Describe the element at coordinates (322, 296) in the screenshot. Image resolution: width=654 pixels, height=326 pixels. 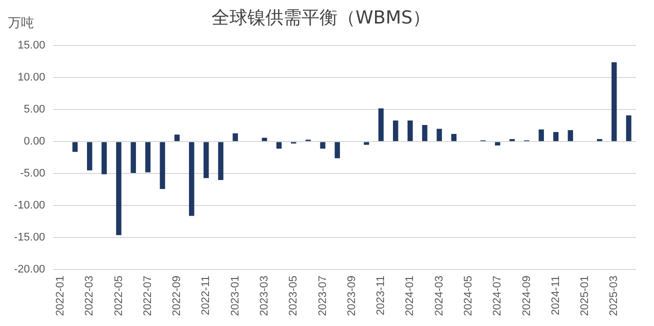
I see `x-tick-label: 2023-07` at that location.